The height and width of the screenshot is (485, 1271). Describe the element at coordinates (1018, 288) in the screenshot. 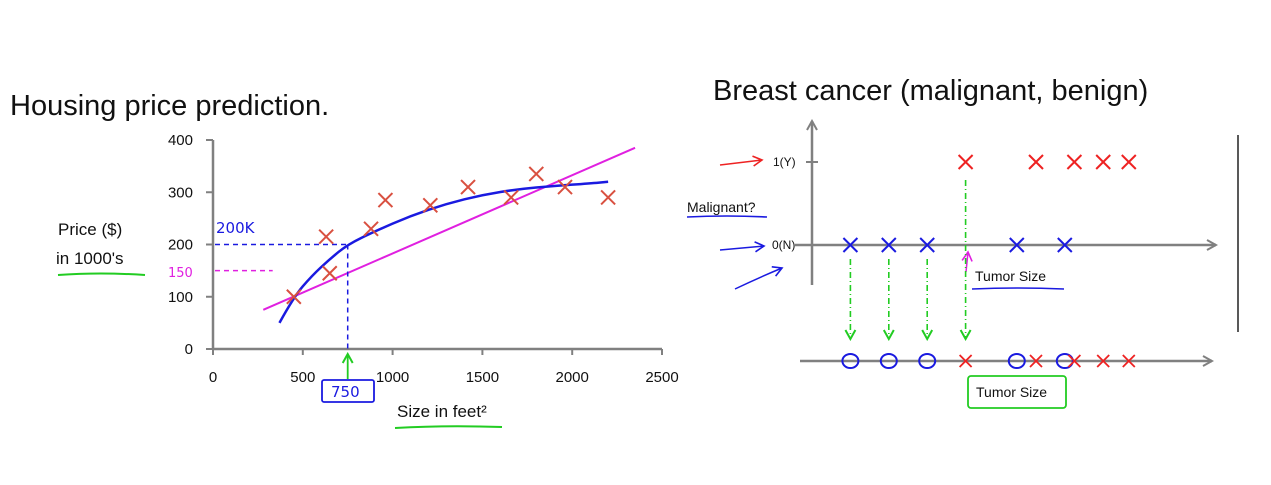

I see `xlabel-blue-underline` at that location.